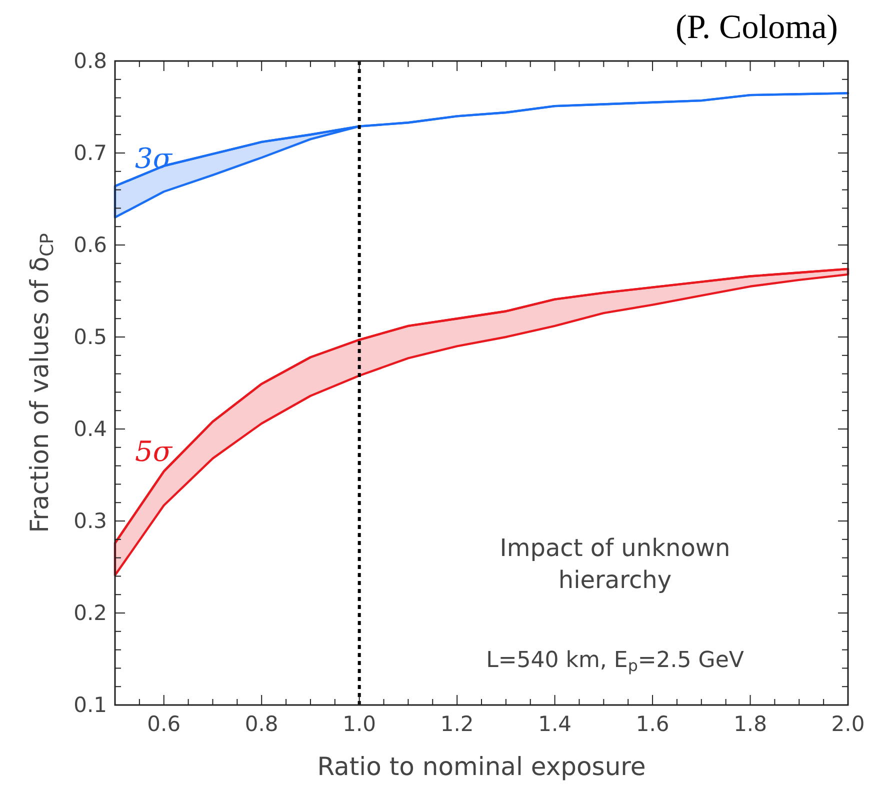 This screenshot has height=791, width=879. I want to click on series-label: 5σ, so click(154, 451).